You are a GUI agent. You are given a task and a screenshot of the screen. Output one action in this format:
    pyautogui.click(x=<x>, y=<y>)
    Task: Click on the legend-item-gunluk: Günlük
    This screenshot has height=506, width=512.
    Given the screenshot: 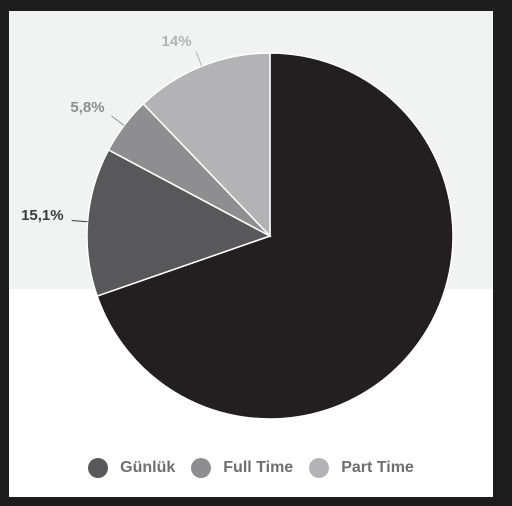 What is the action you would take?
    pyautogui.click(x=131, y=468)
    